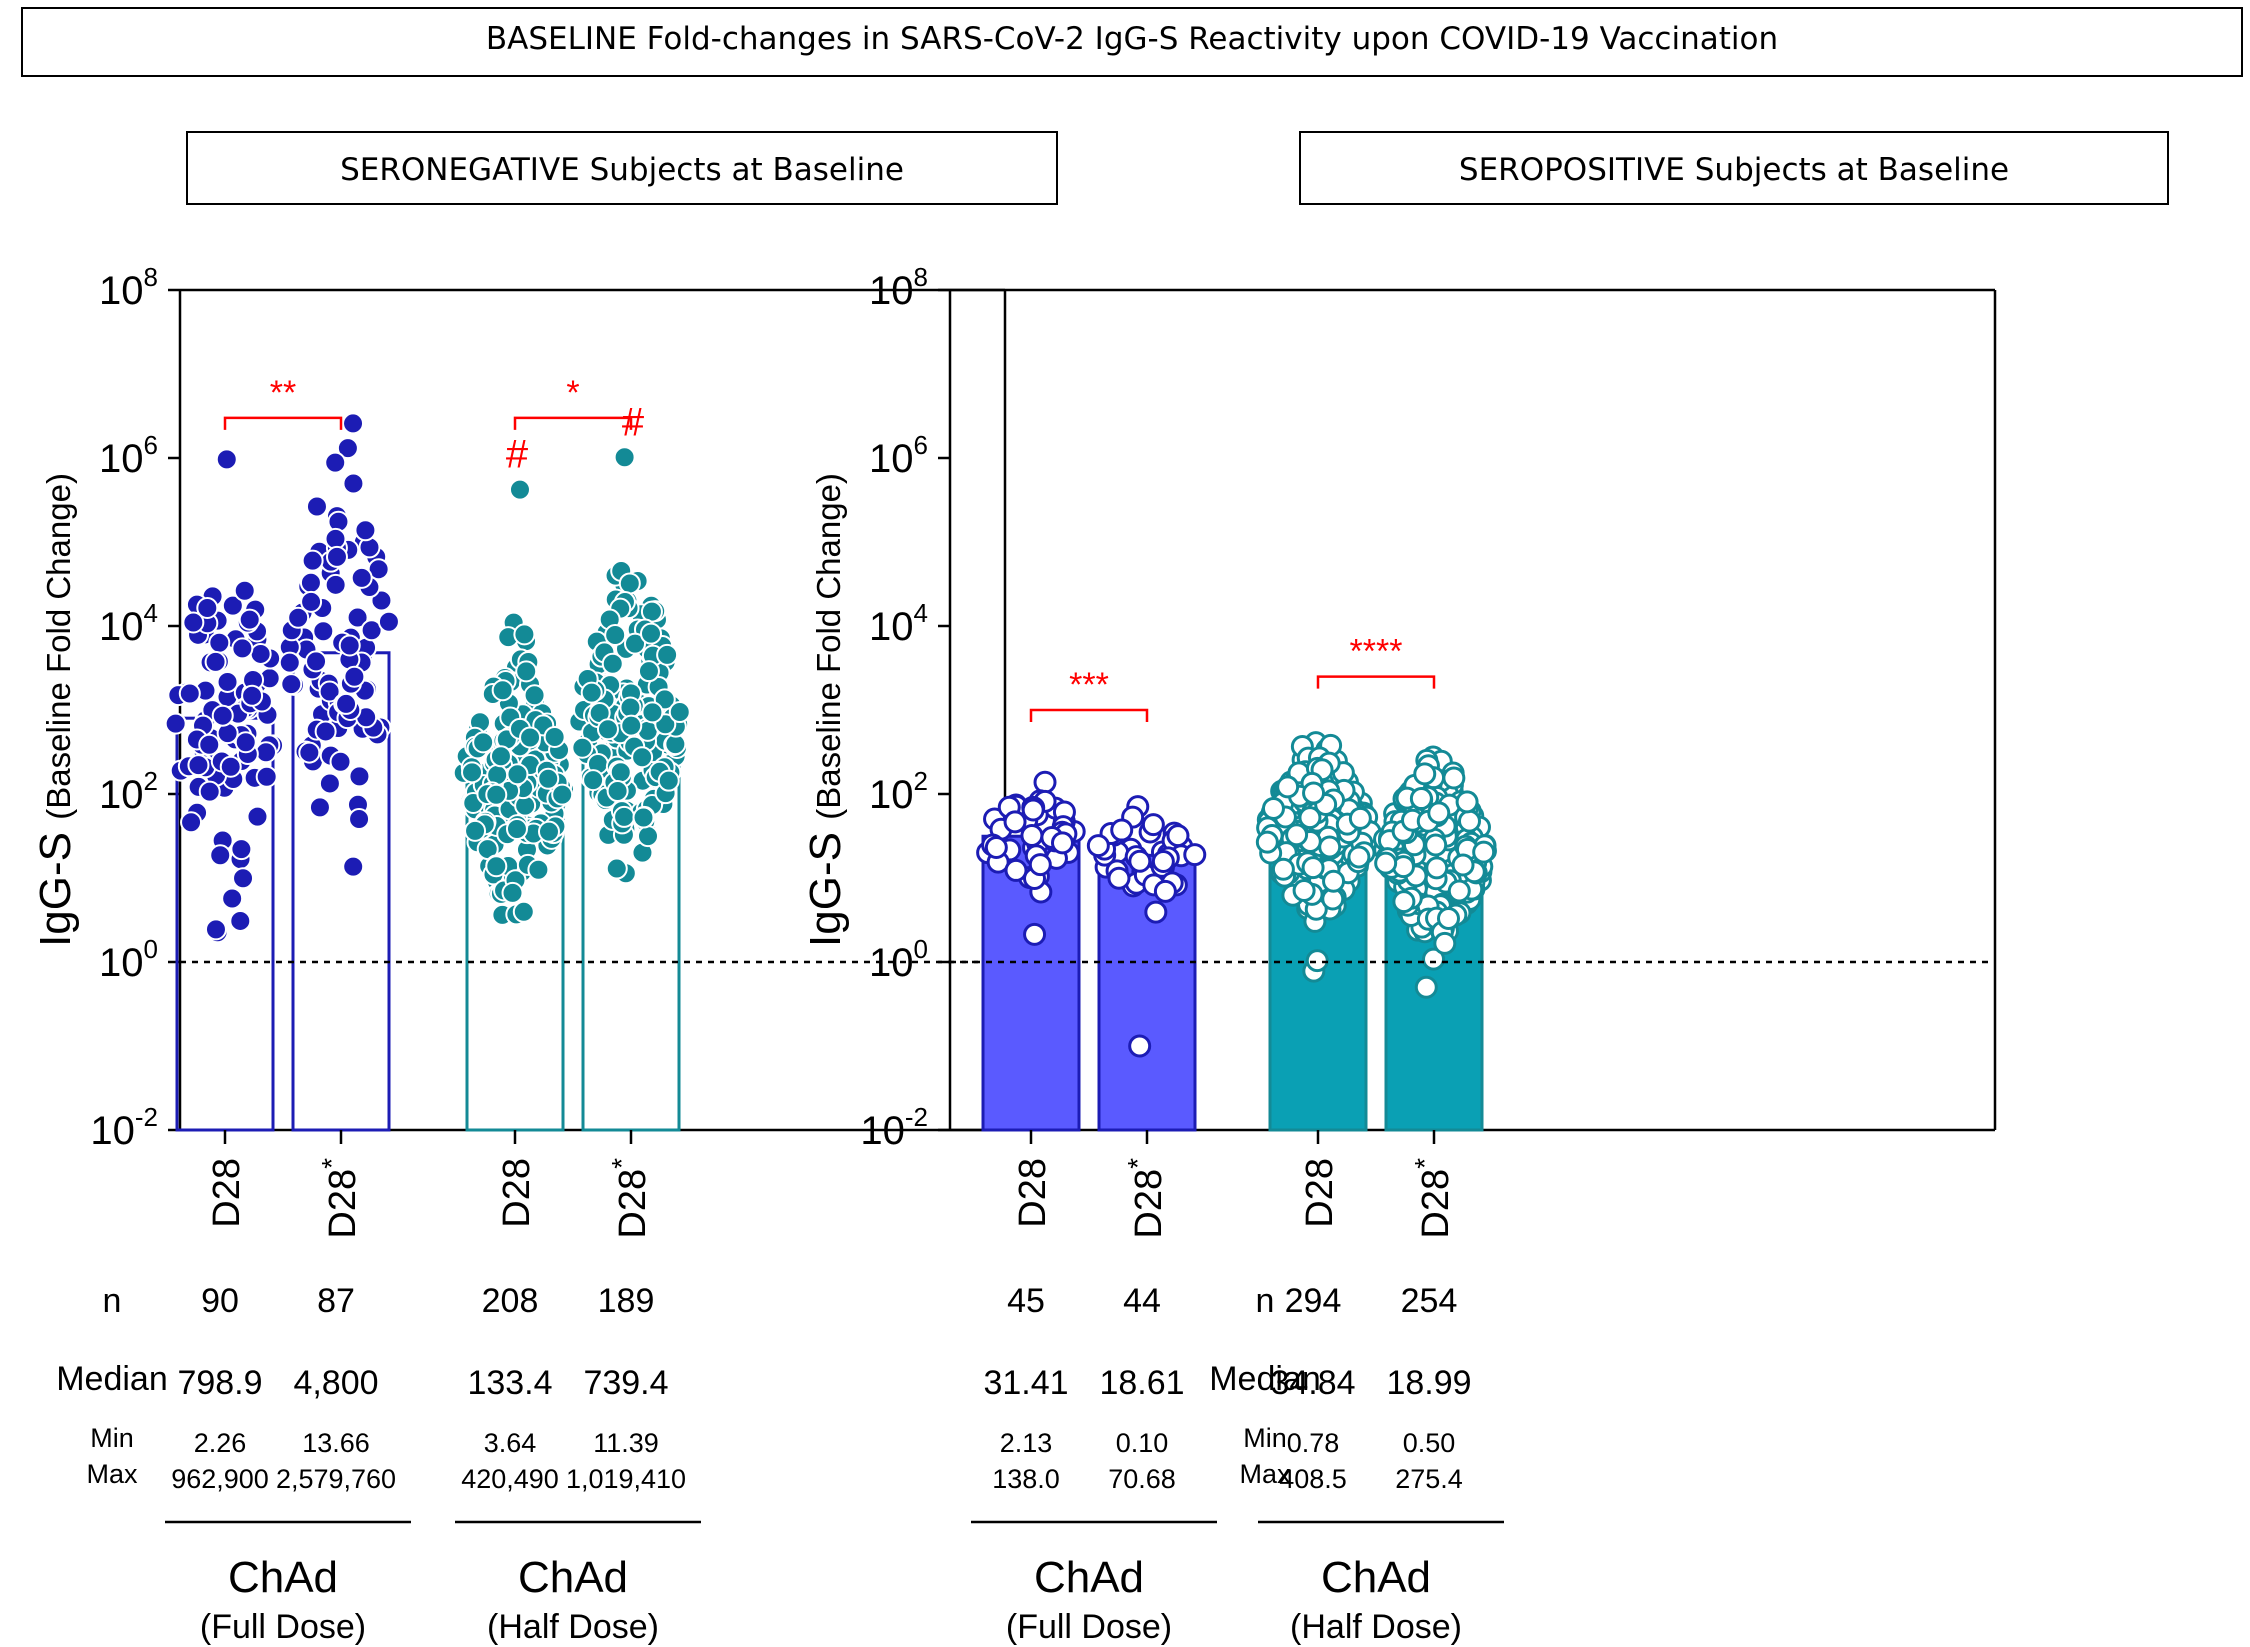 This screenshot has width=2250, height=1647. I want to click on max-value: 275.4, so click(1429, 1479).